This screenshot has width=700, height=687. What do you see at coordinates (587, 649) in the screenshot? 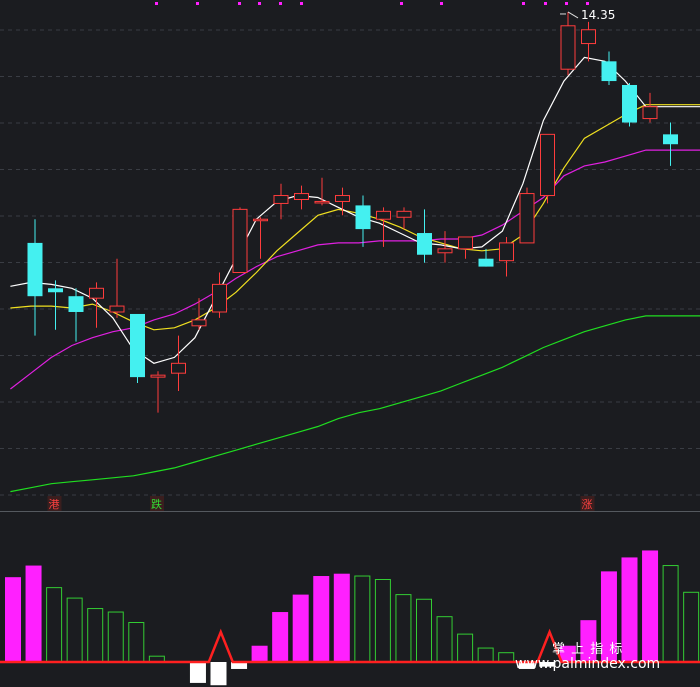
I see `watermark-title: 掌 上 指 标` at bounding box center [587, 649].